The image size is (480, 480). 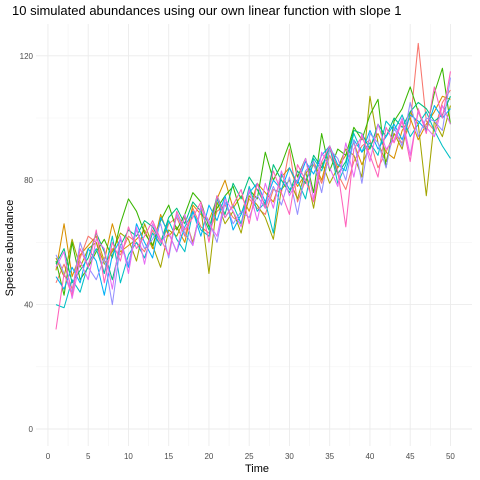 I want to click on x-tick-label: 45, so click(x=410, y=456).